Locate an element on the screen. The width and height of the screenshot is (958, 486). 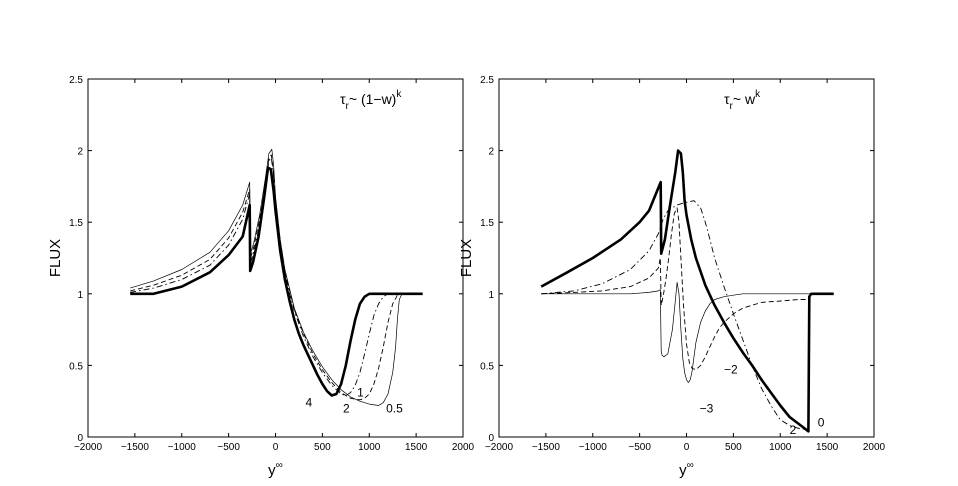
right-series-dashdot-line is located at coordinates (675, 315).